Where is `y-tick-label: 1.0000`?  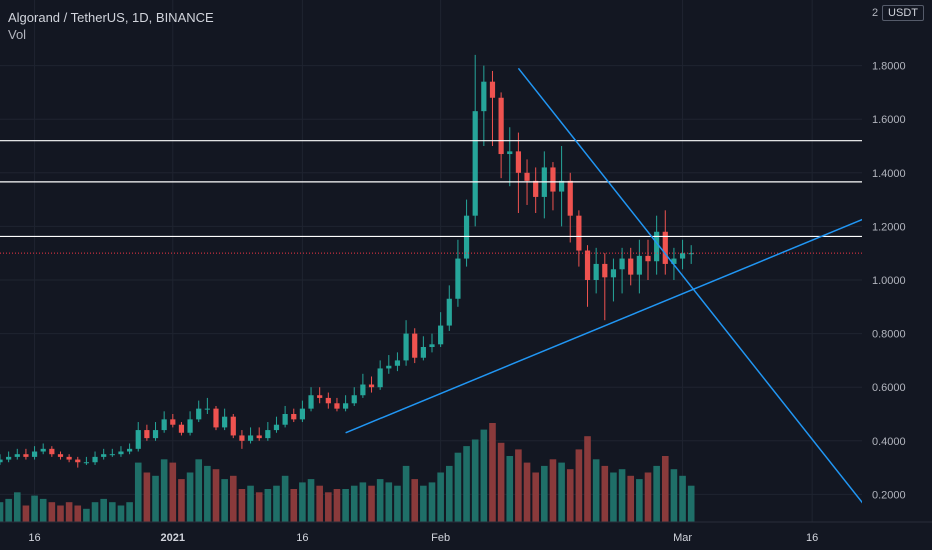 y-tick-label: 1.0000 is located at coordinates (889, 281).